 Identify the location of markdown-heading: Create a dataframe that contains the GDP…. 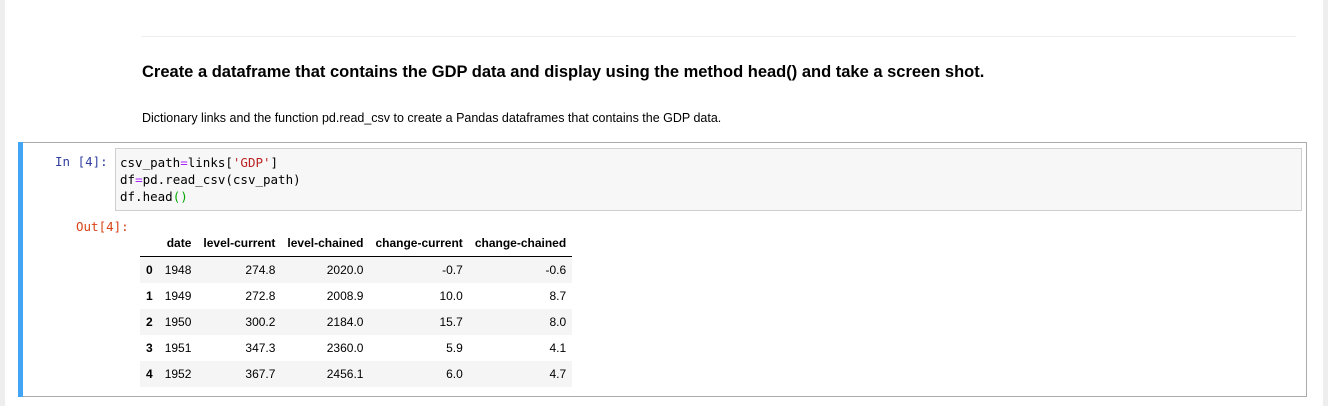
(563, 72).